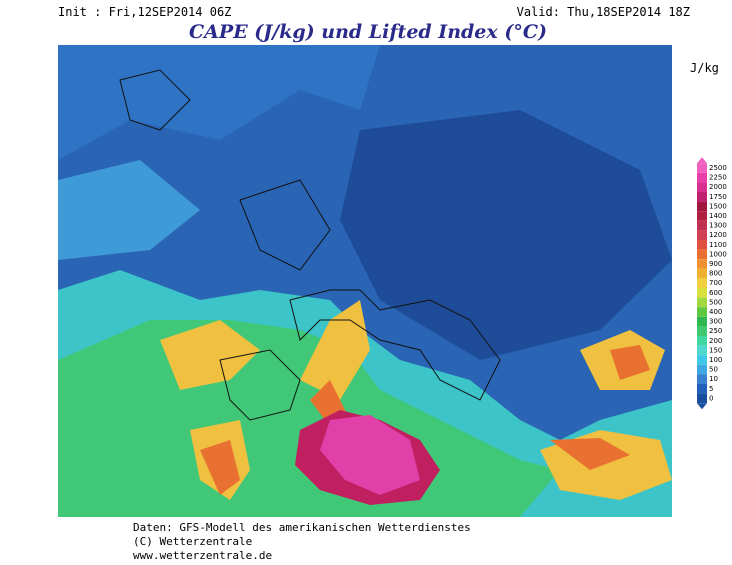 Image resolution: width=732 pixels, height=565 pixels. Describe the element at coordinates (715, 293) in the screenshot. I see `colorbar-label: 600` at that location.